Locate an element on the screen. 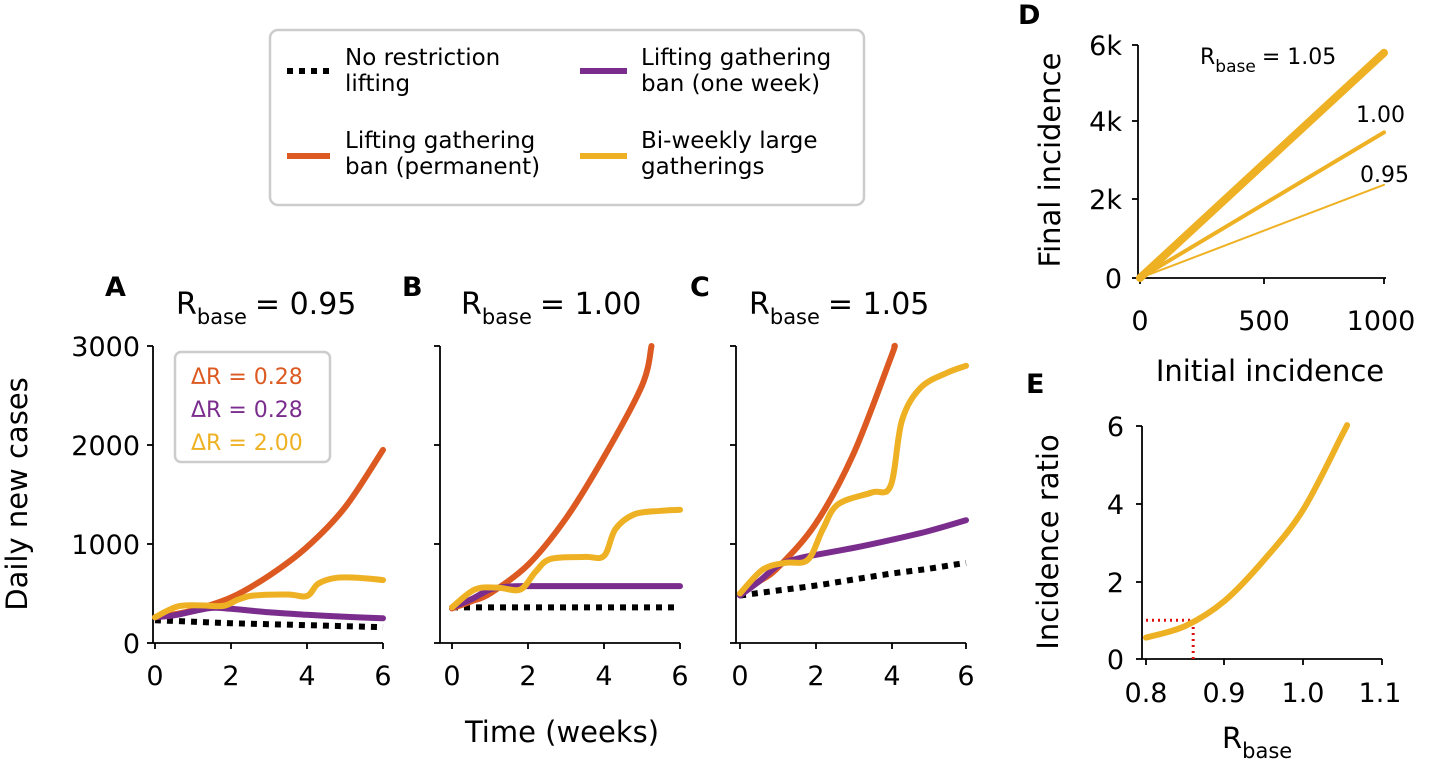 The image size is (1440, 764). legend-label-week-2: ban (one week) is located at coordinates (730, 84).